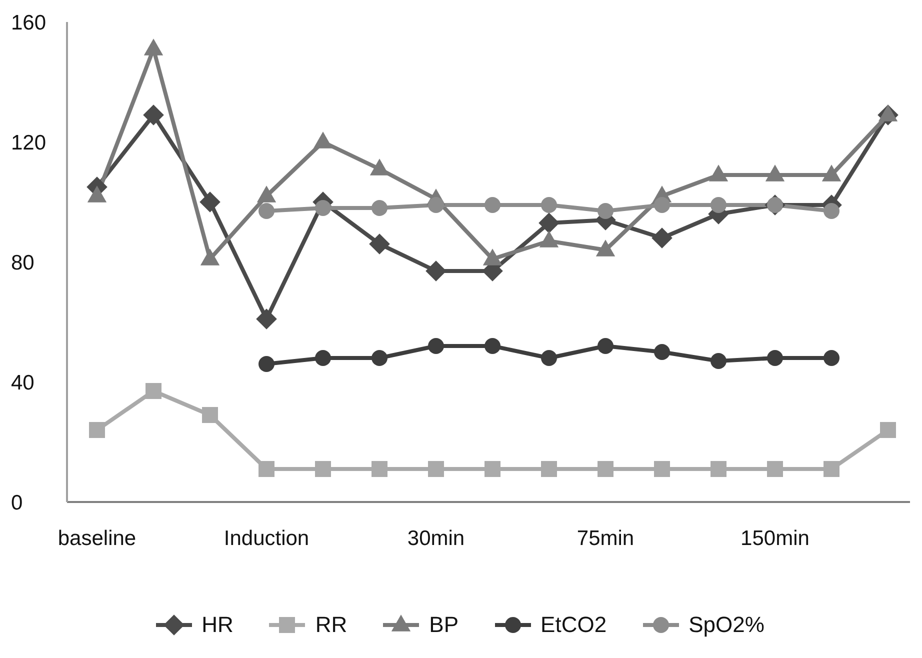 The width and height of the screenshot is (922, 658). I want to click on x-tick-label: Induction, so click(267, 538).